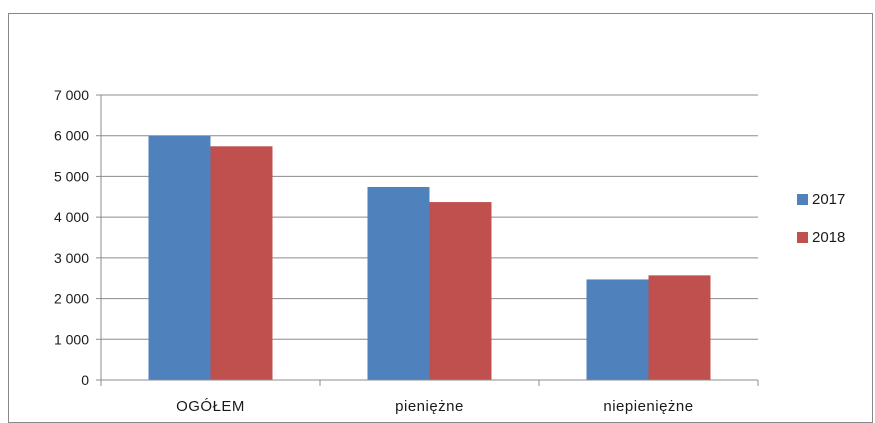 The height and width of the screenshot is (423, 875). What do you see at coordinates (71, 217) in the screenshot?
I see `y-tick-label: 4 000` at bounding box center [71, 217].